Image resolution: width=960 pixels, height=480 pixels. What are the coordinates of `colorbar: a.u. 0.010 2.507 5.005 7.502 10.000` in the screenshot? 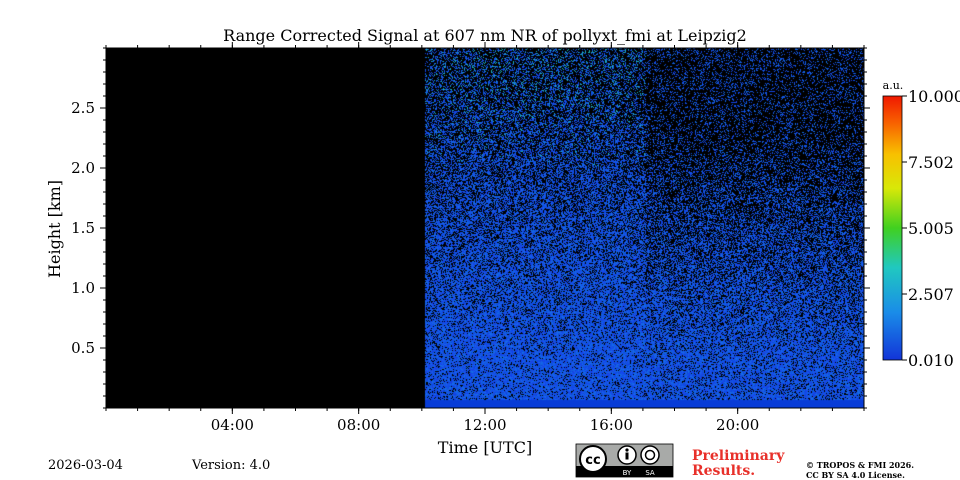 It's located at (921, 224).